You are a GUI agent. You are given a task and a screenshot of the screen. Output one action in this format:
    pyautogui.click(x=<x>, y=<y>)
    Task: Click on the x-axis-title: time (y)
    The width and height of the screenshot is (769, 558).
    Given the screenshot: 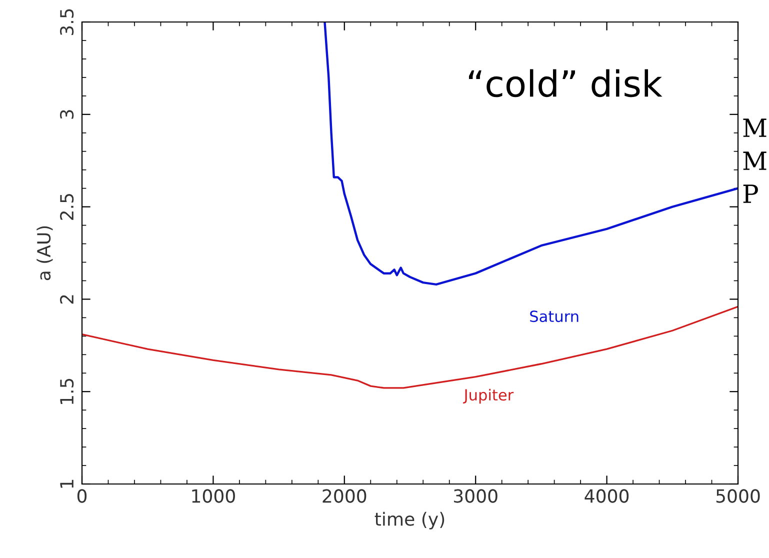 What is the action you would take?
    pyautogui.click(x=409, y=521)
    